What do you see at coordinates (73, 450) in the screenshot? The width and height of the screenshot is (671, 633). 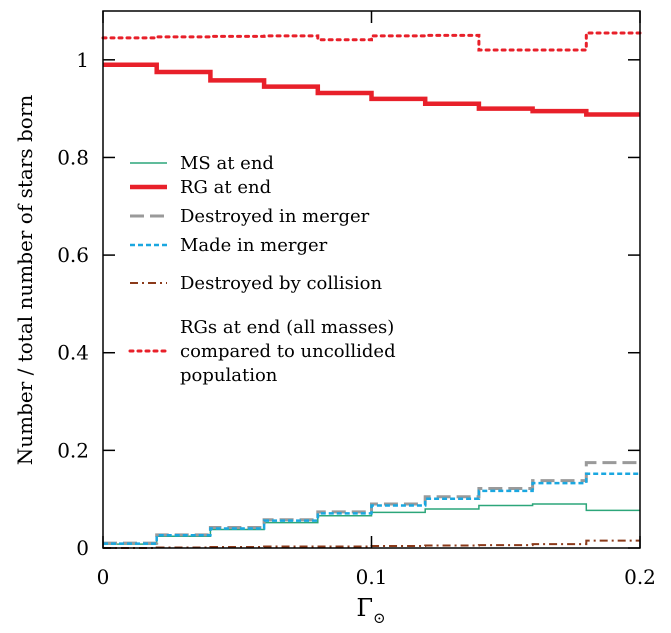 I see `y-tick-label-1: 0.2` at bounding box center [73, 450].